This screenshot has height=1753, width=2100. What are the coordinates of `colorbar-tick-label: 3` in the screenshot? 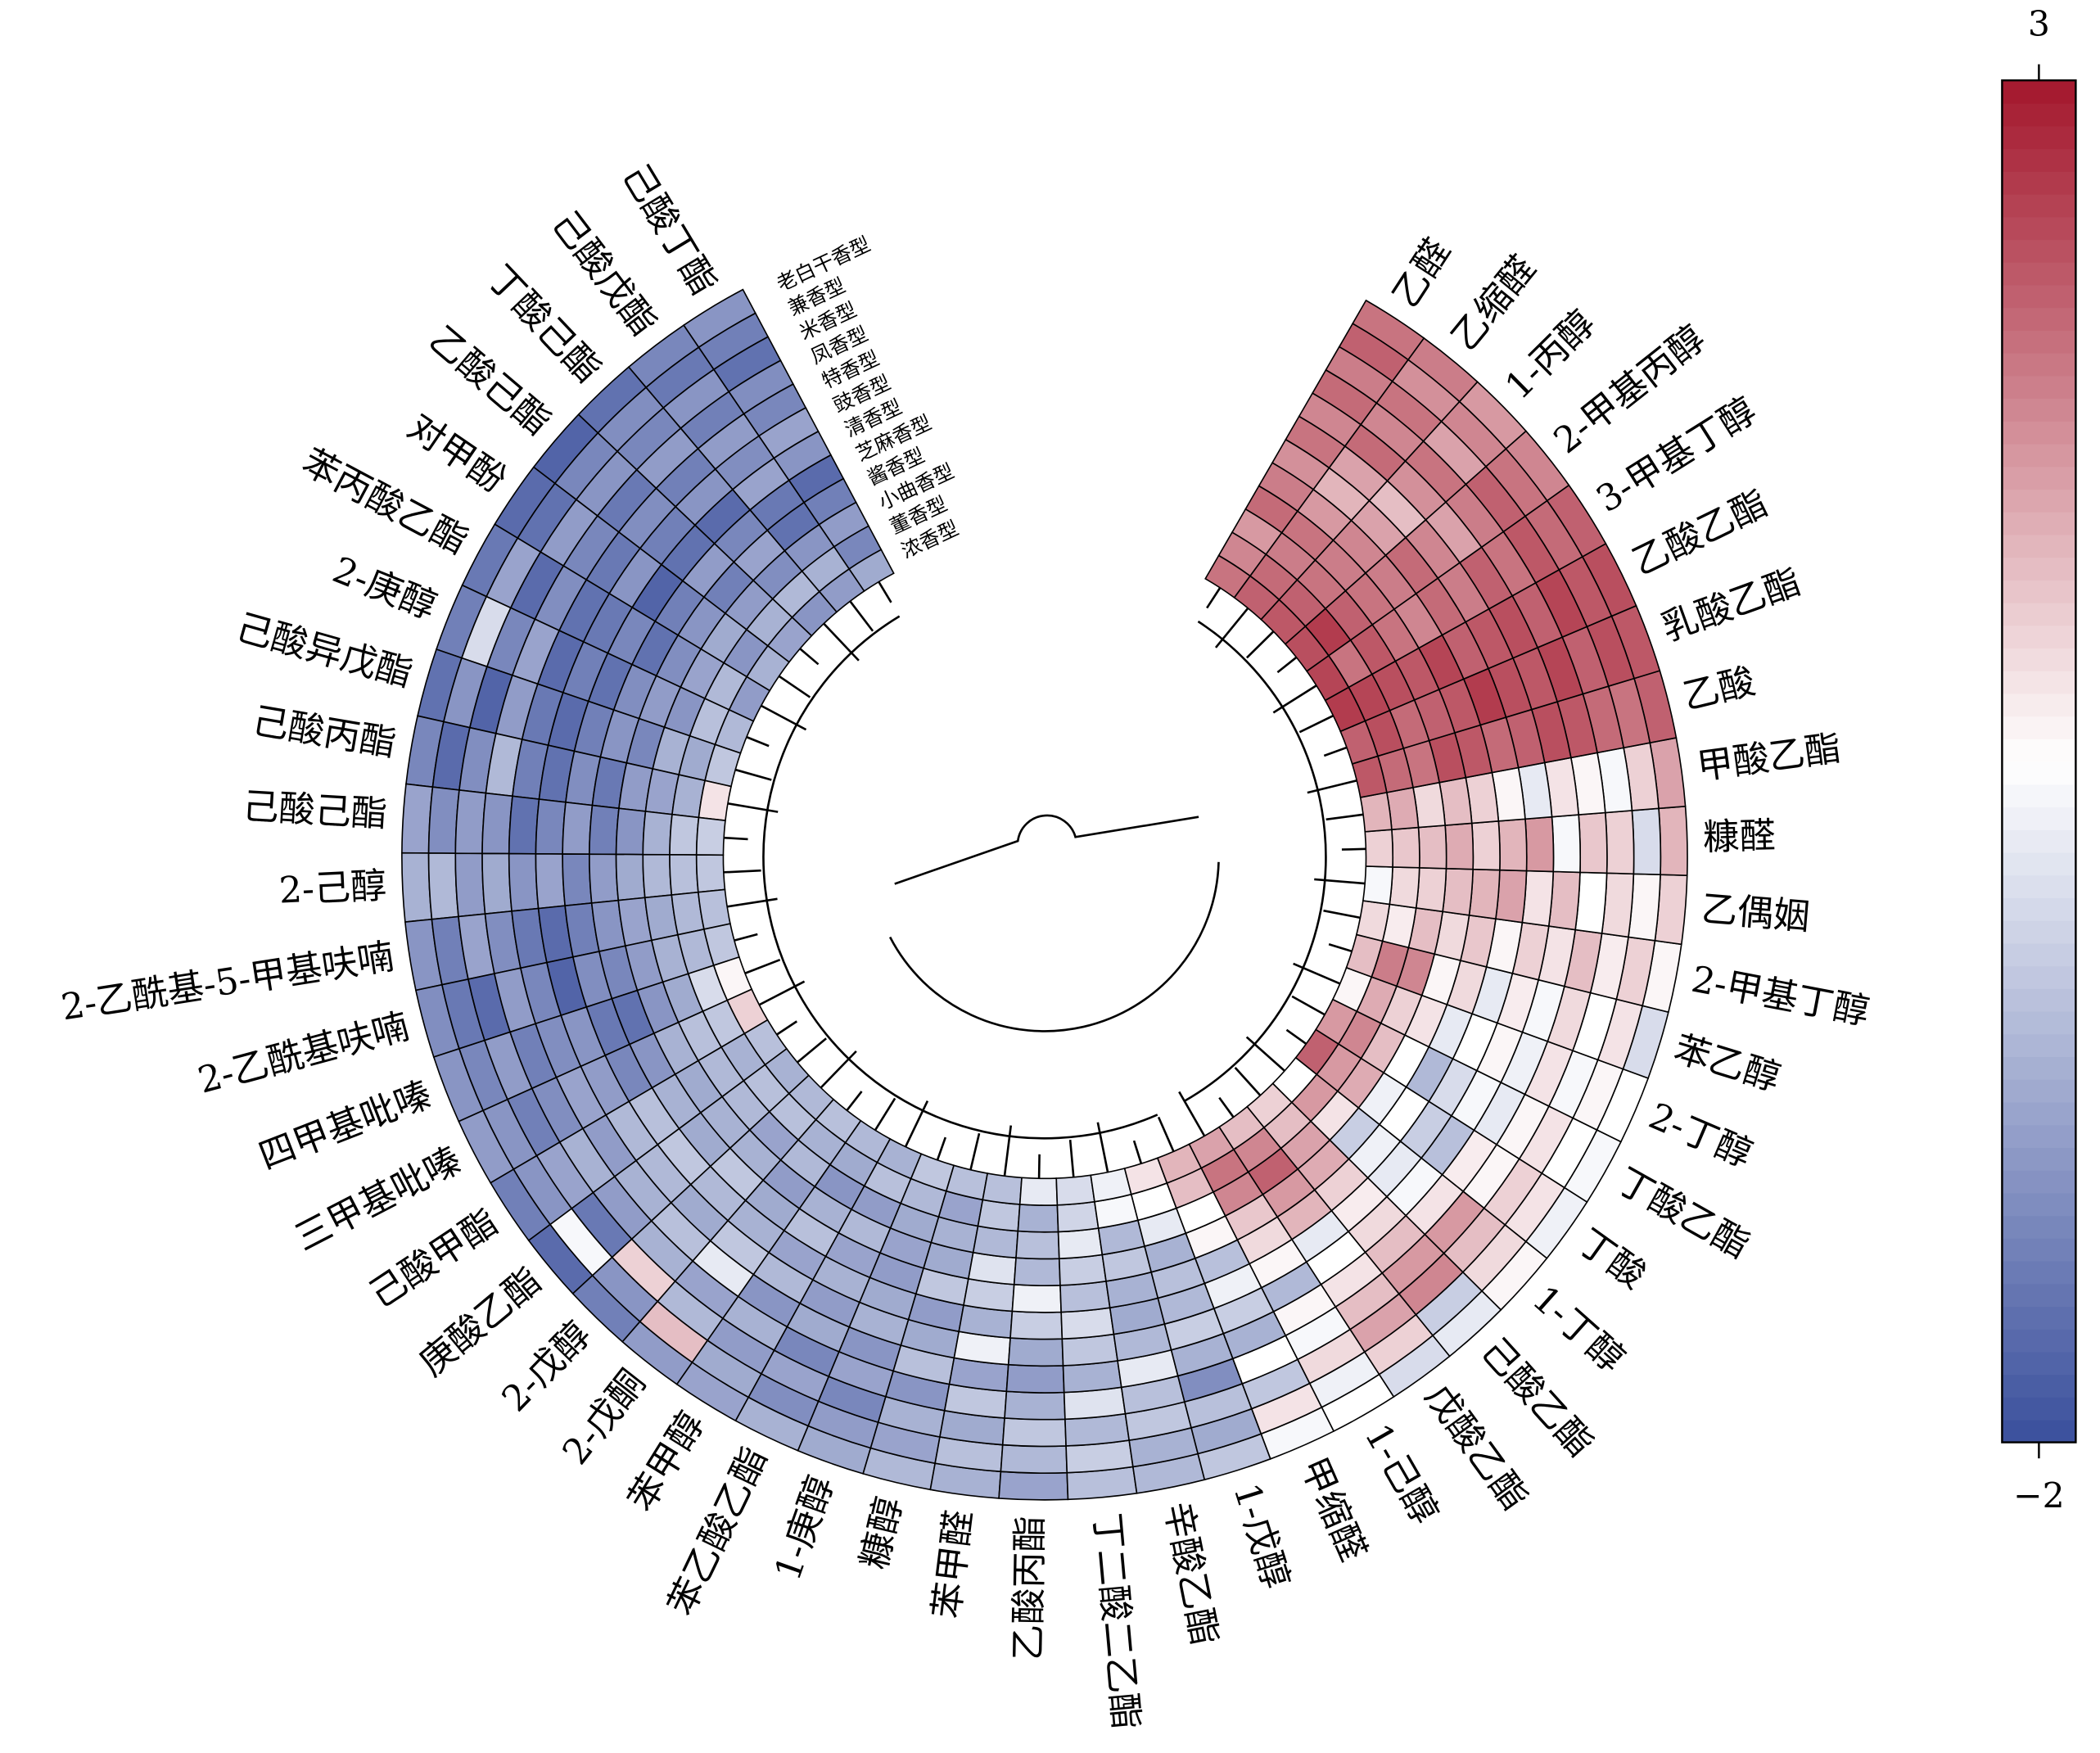 It's located at (2039, 25).